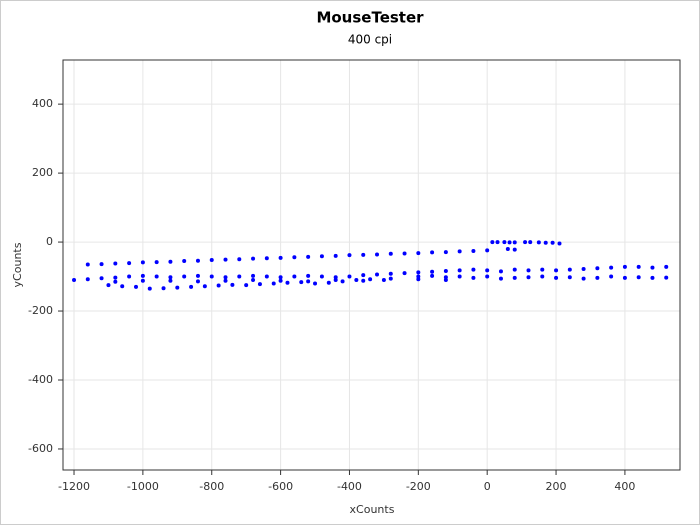 The width and height of the screenshot is (700, 525). I want to click on y-tick-label: 200, so click(42, 172).